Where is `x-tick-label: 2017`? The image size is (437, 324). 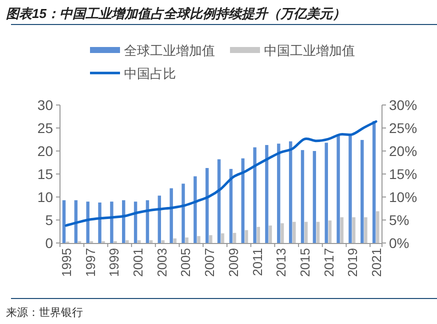
x-tick-label: 2017 is located at coordinates (328, 262).